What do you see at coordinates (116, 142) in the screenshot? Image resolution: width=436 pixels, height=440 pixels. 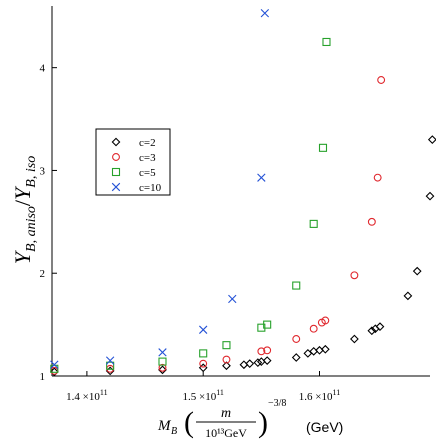 I see `legend-marker-c2` at bounding box center [116, 142].